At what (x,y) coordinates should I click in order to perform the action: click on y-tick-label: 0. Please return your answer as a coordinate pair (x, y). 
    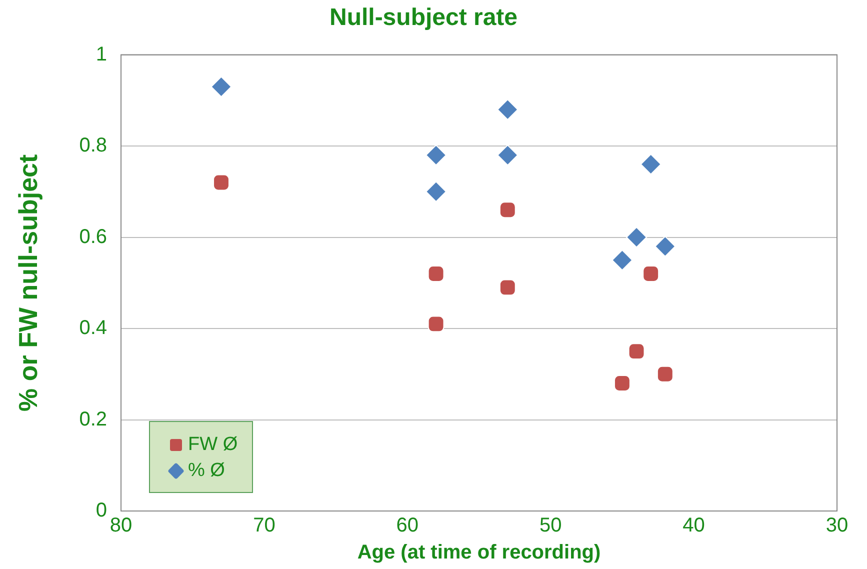
    Looking at the image, I should click on (102, 511).